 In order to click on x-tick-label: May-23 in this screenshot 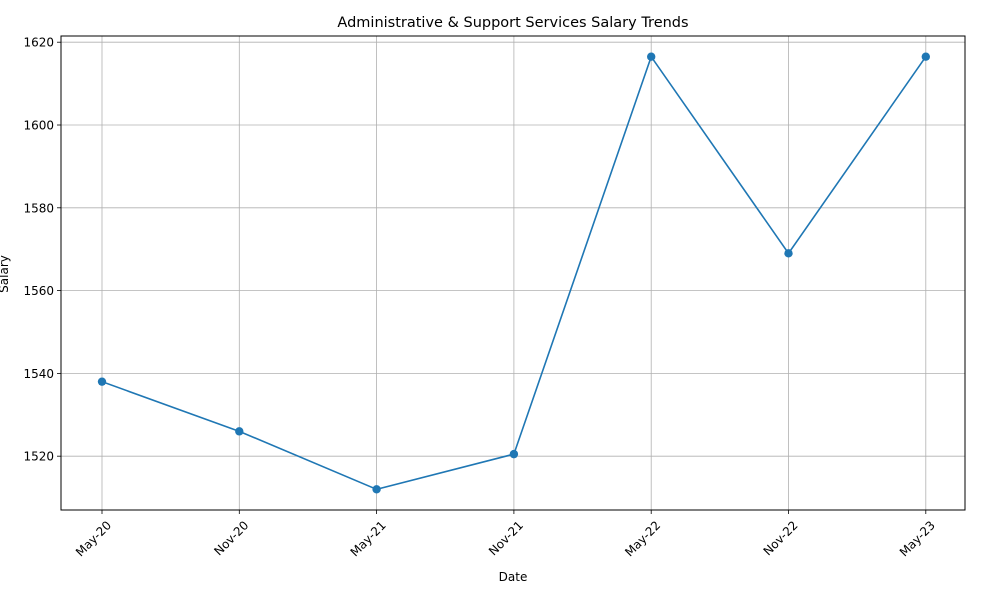, I will do `click(917, 538)`.